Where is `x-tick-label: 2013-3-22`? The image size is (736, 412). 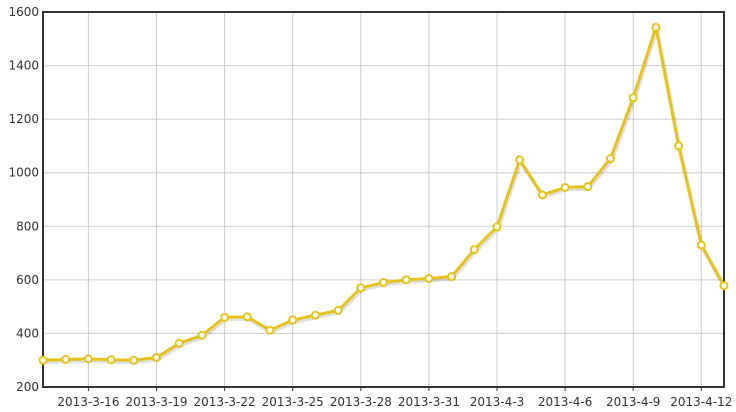
x-tick-label: 2013-3-22 is located at coordinates (225, 402).